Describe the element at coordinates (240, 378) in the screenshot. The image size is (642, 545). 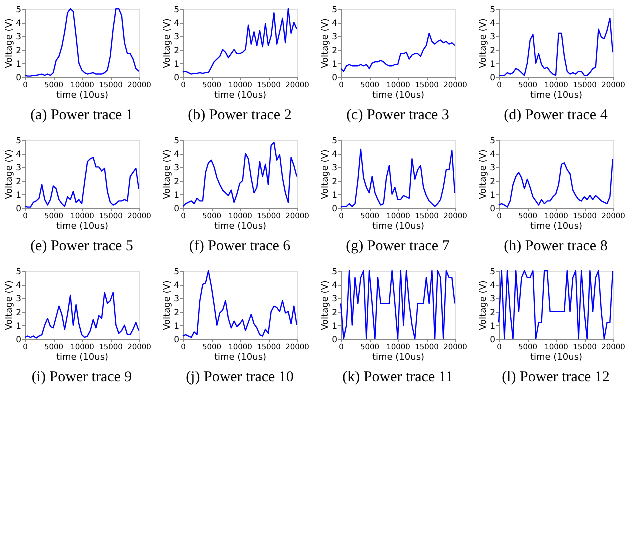
I see `text: (j) Power trace 10` at that location.